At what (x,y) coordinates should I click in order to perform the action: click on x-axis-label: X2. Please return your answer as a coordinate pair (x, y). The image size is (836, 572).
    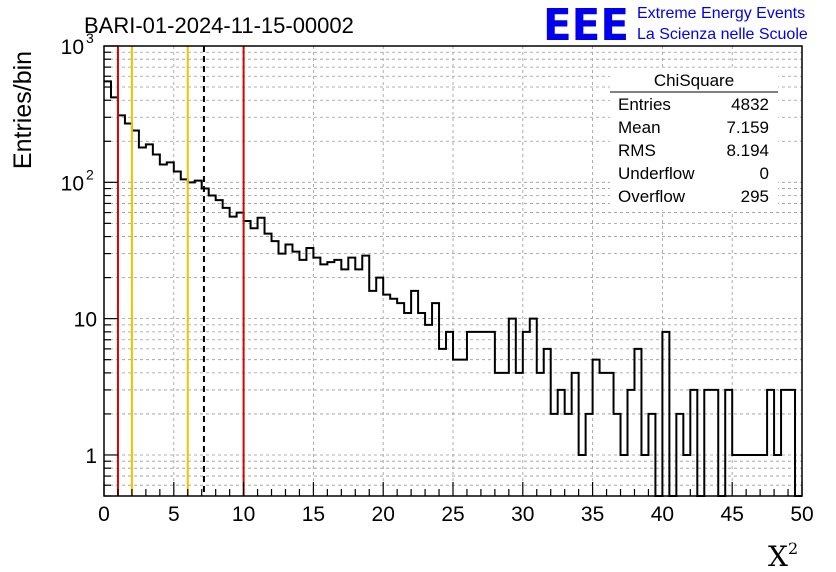
    Looking at the image, I should click on (783, 555).